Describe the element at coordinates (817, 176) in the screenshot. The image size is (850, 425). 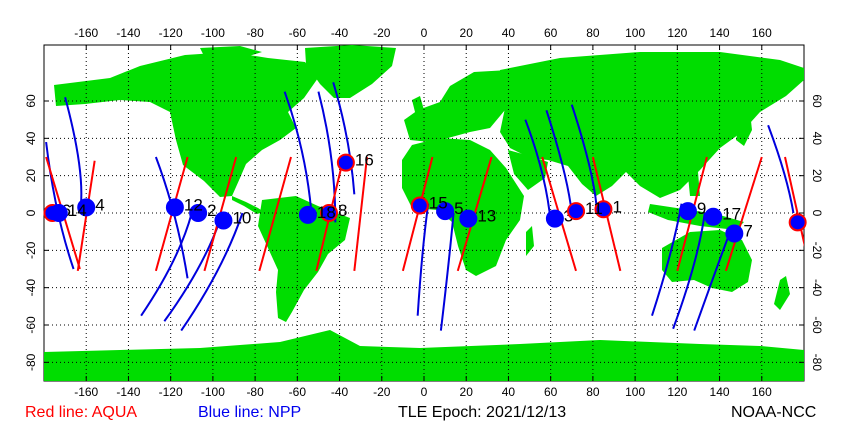
I see `lat-tick-label-right: 20` at that location.